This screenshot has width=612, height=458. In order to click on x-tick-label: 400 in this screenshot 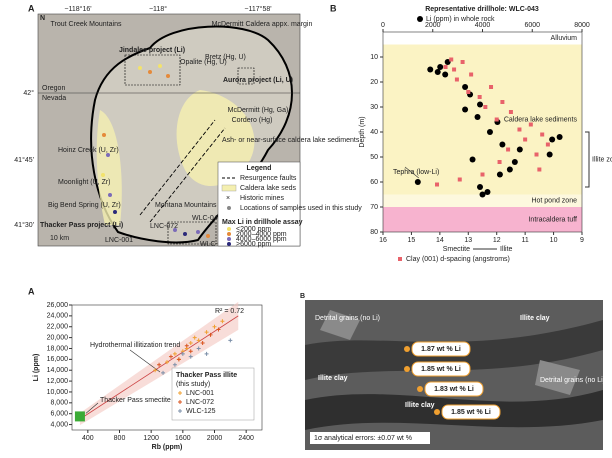, I will do `click(88, 438)`.